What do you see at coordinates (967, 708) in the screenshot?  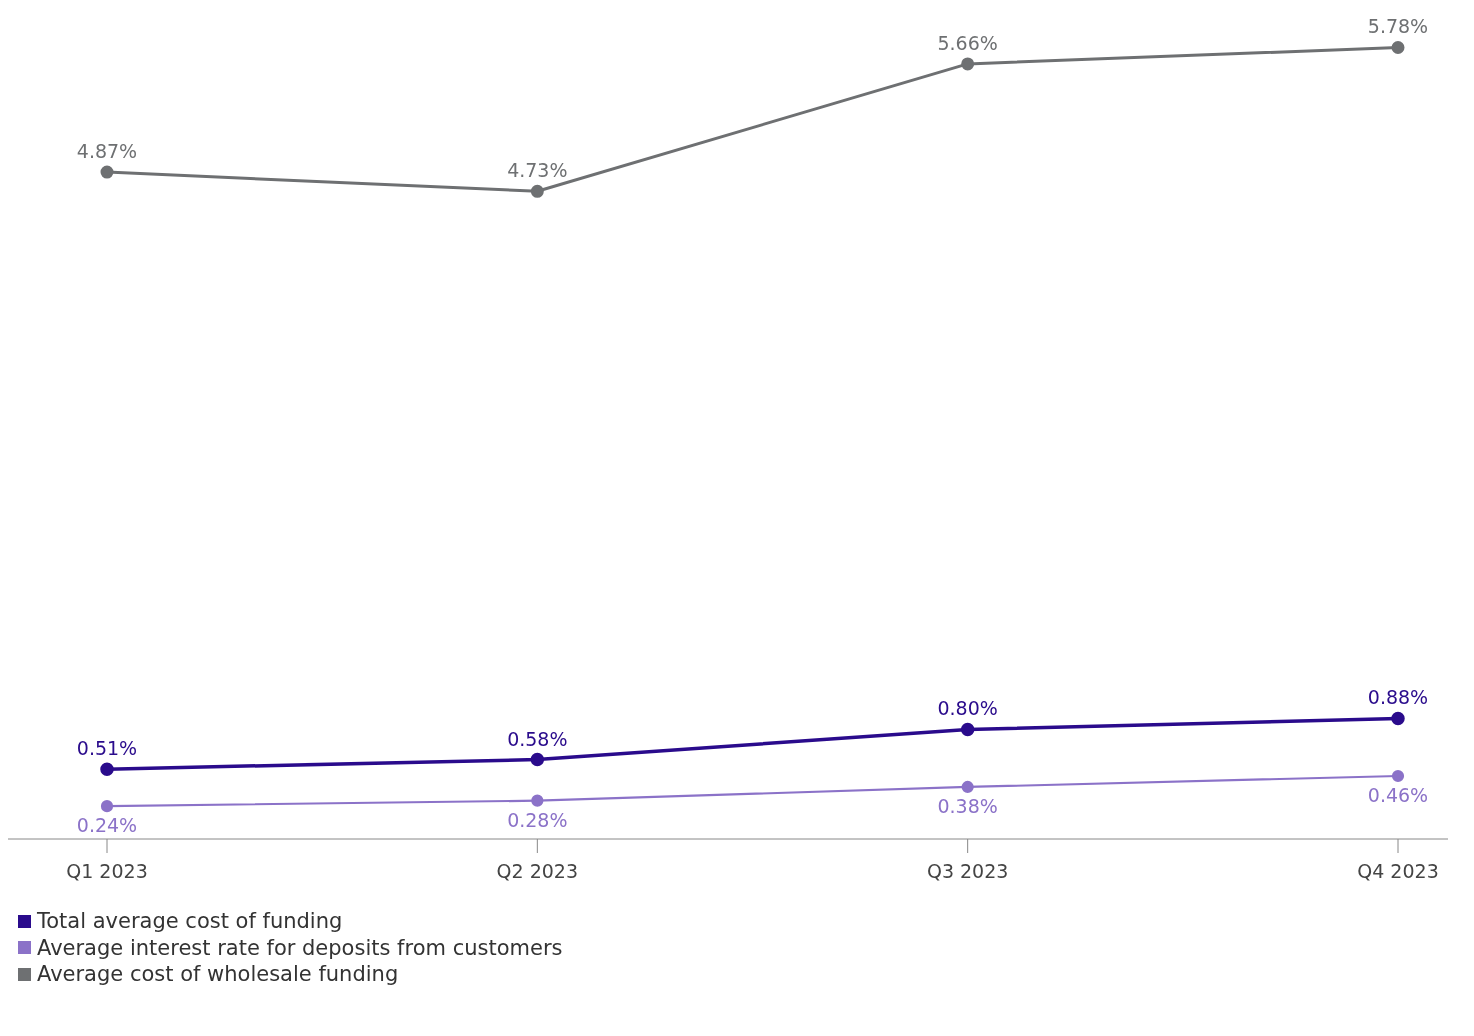 I see `data-label: 0.80%` at bounding box center [967, 708].